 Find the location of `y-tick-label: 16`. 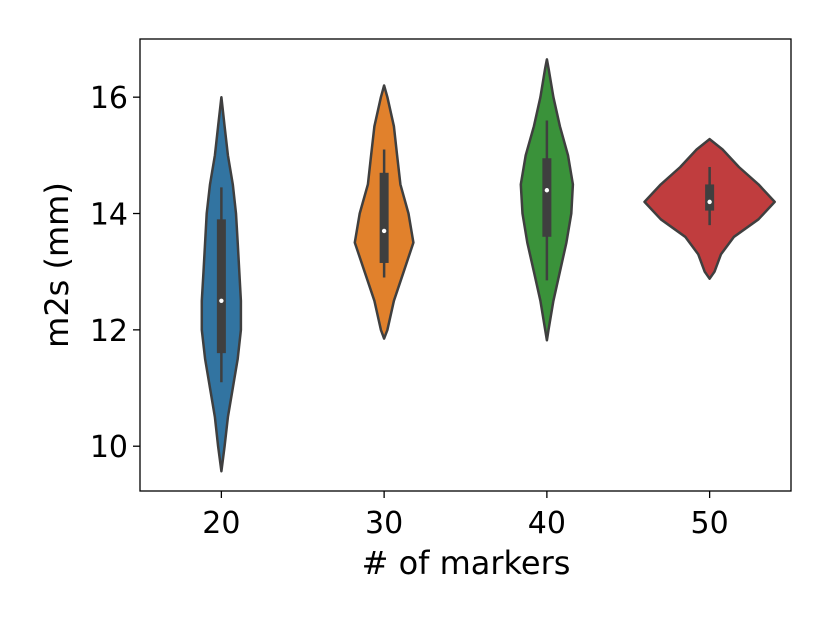

y-tick-label: 16 is located at coordinates (109, 98).